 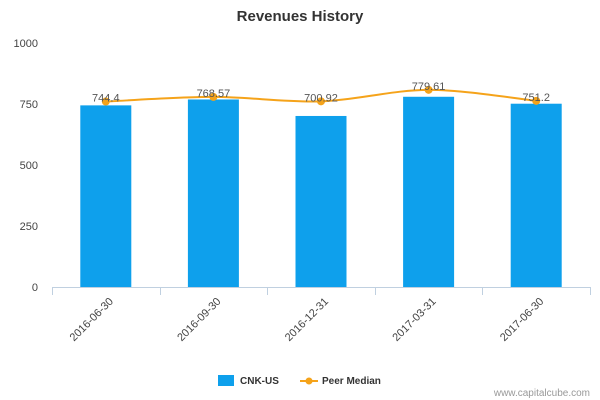 I want to click on x-tick-label: 2016-06-30, so click(x=92, y=320).